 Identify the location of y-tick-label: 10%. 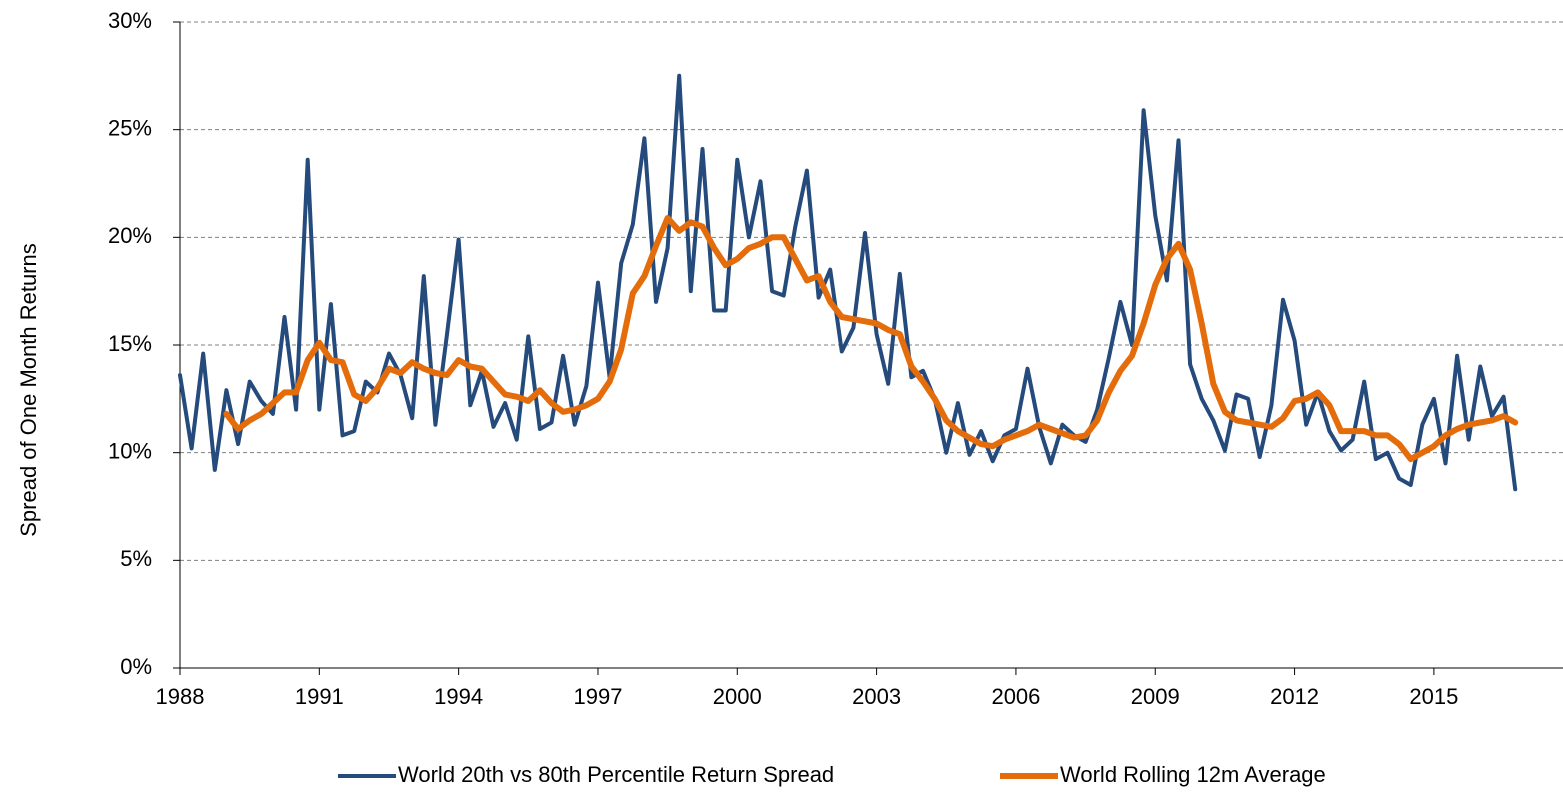
(130, 450).